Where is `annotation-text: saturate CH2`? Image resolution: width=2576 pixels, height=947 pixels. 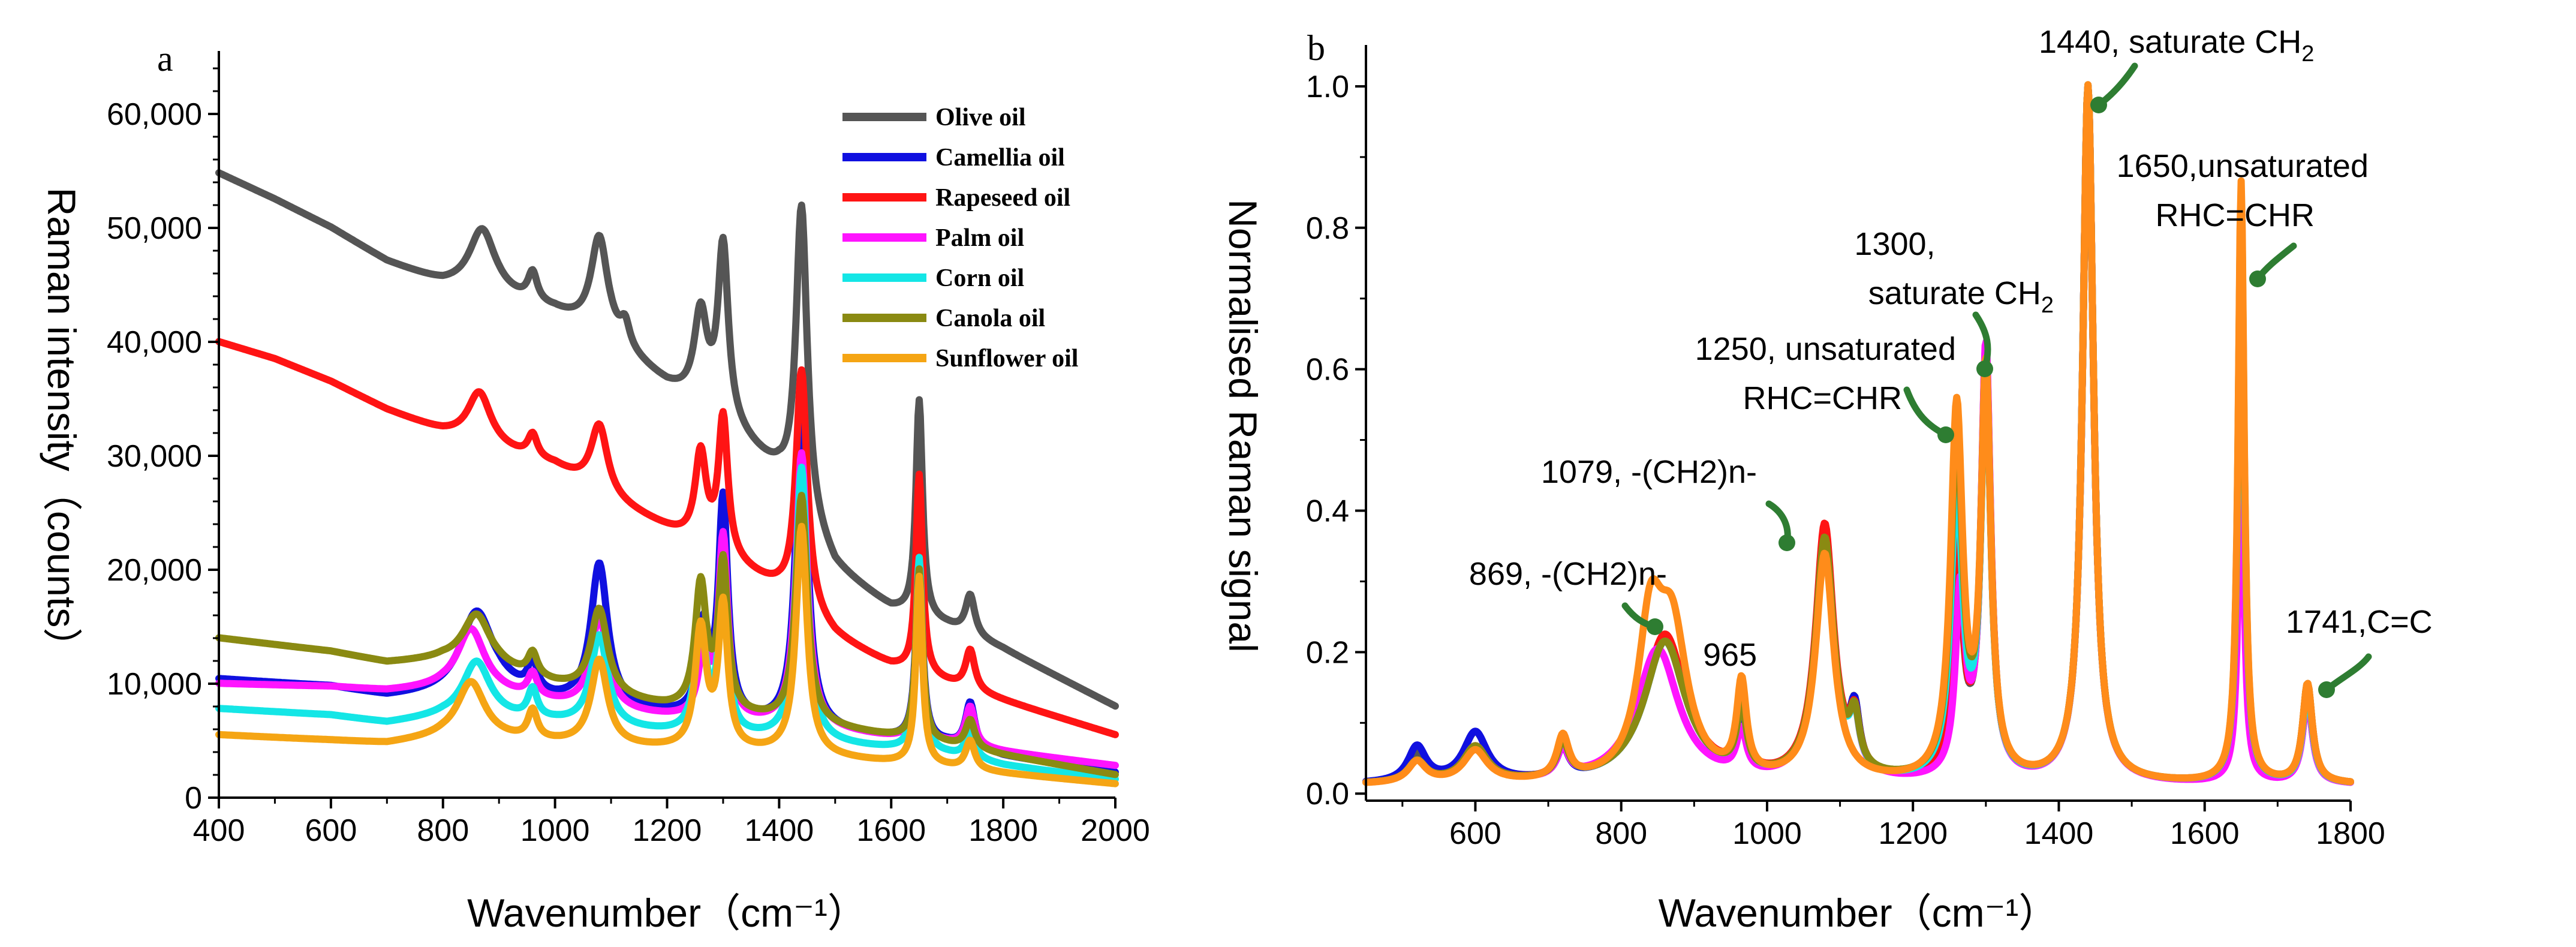 annotation-text: saturate CH2 is located at coordinates (1961, 297).